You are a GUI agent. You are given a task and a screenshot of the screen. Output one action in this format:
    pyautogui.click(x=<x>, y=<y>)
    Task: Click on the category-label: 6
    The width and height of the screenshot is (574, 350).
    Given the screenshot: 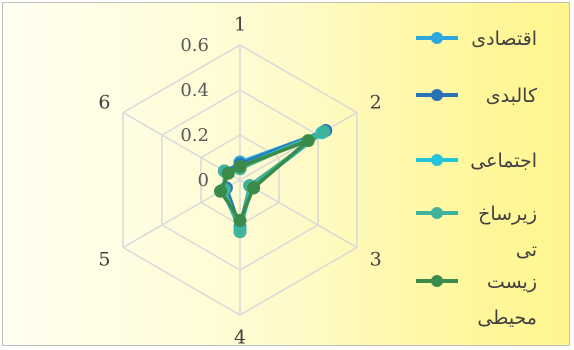 What is the action you would take?
    pyautogui.click(x=104, y=103)
    